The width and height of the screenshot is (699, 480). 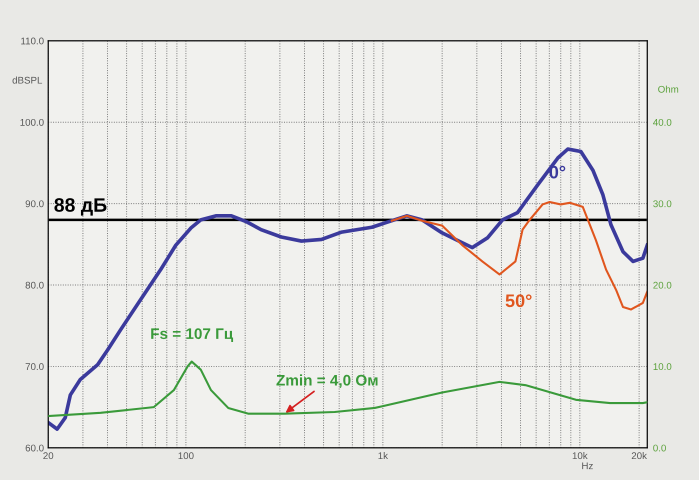 I want to click on x-tick-label: 10k, so click(x=580, y=456).